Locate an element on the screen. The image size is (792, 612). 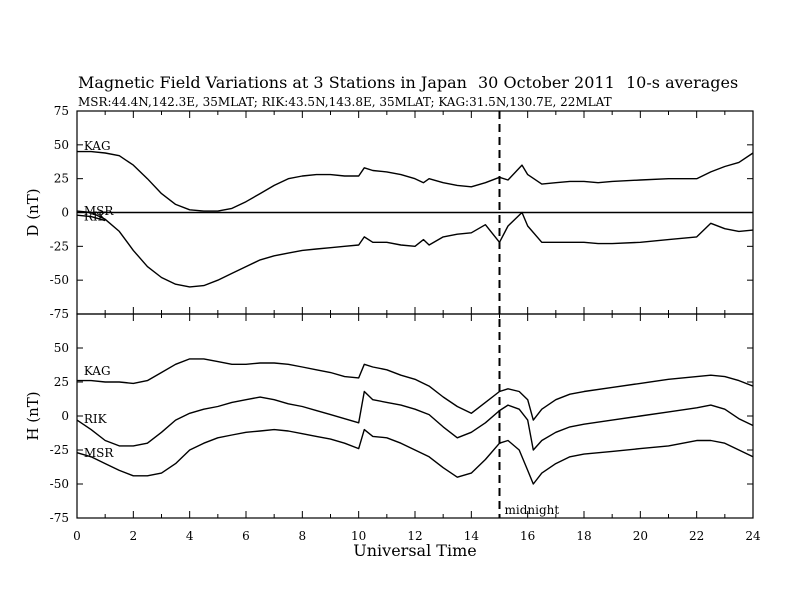
x-tick-label: 10 is located at coordinates (358, 536).